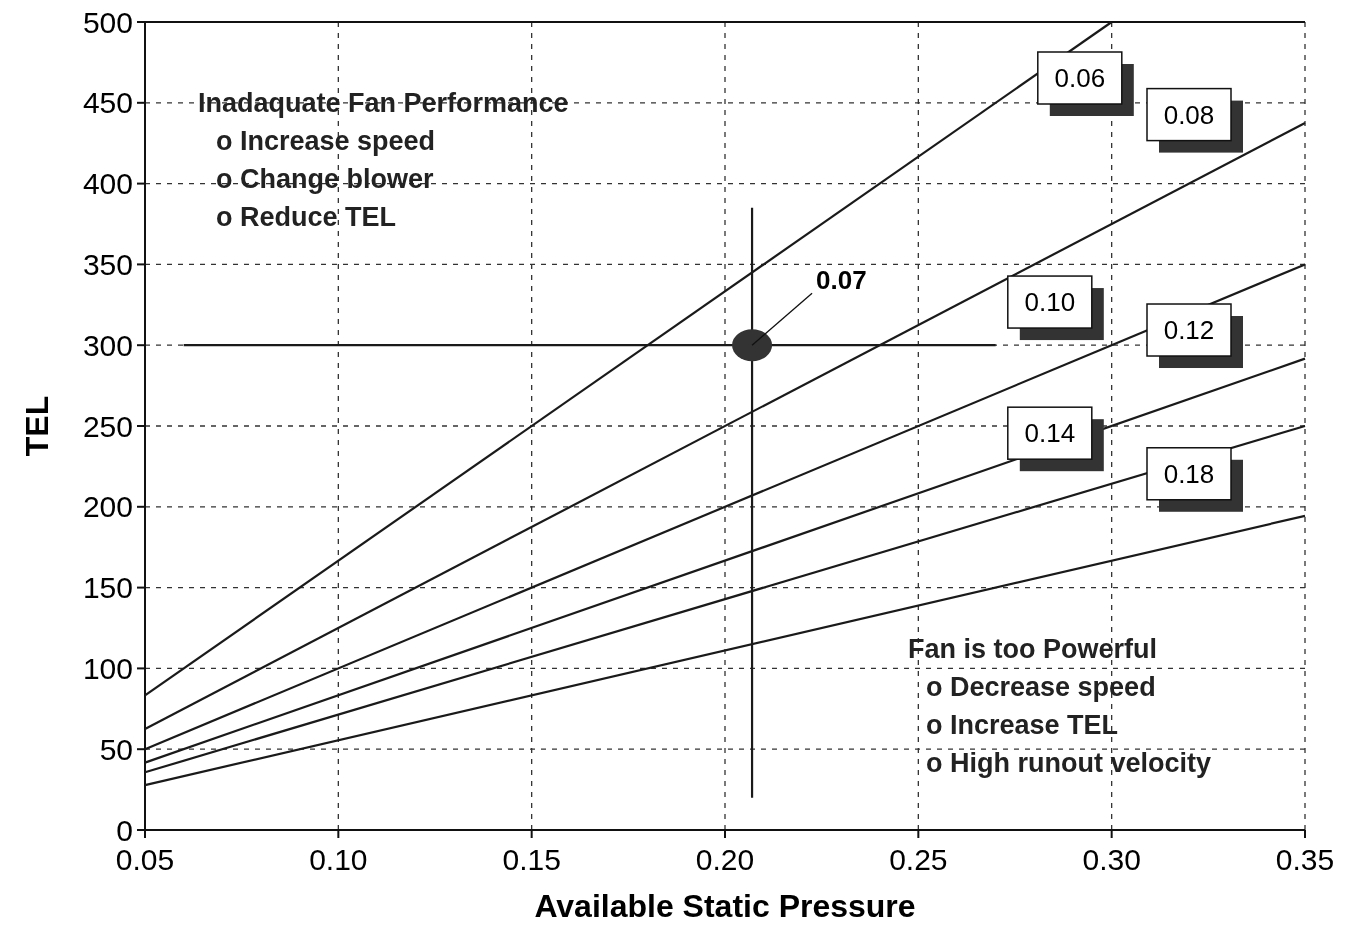 Image resolution: width=1350 pixels, height=925 pixels. Describe the element at coordinates (107, 184) in the screenshot. I see `y-tick-label: 400` at that location.